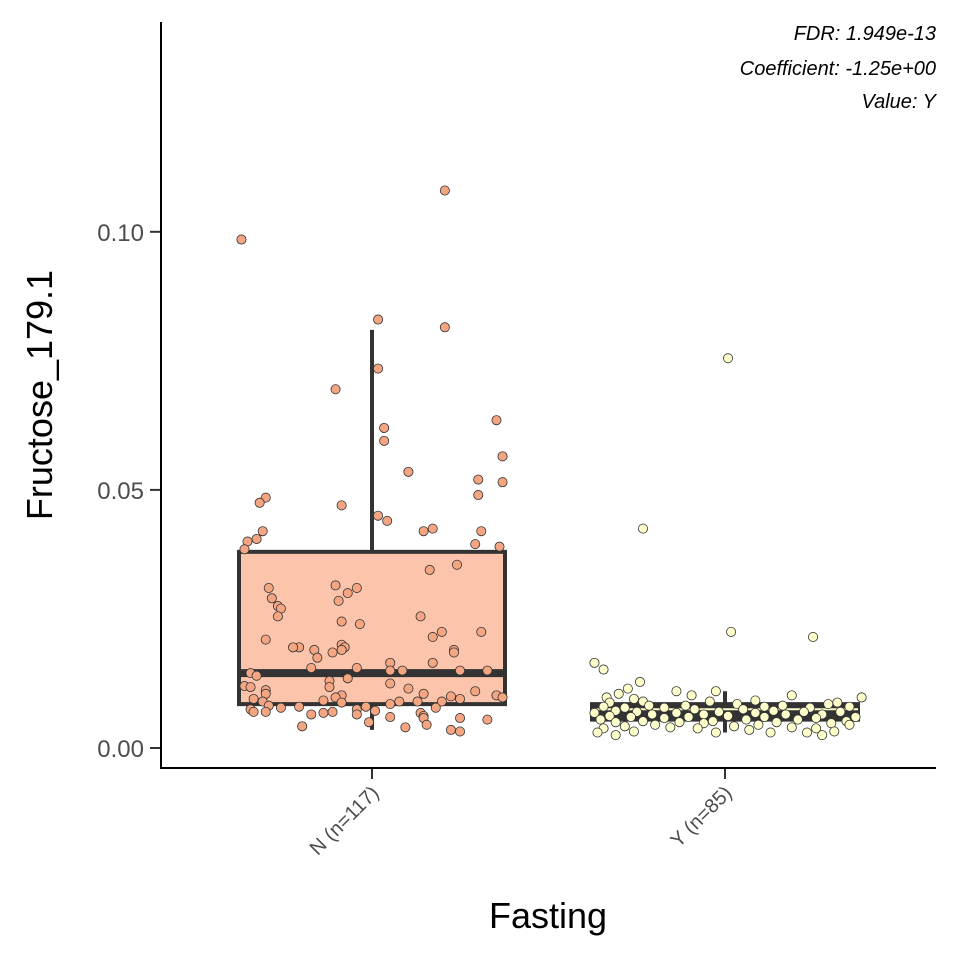 Image resolution: width=960 pixels, height=960 pixels. What do you see at coordinates (120, 749) in the screenshot?
I see `y-tick-label: 0.00` at bounding box center [120, 749].